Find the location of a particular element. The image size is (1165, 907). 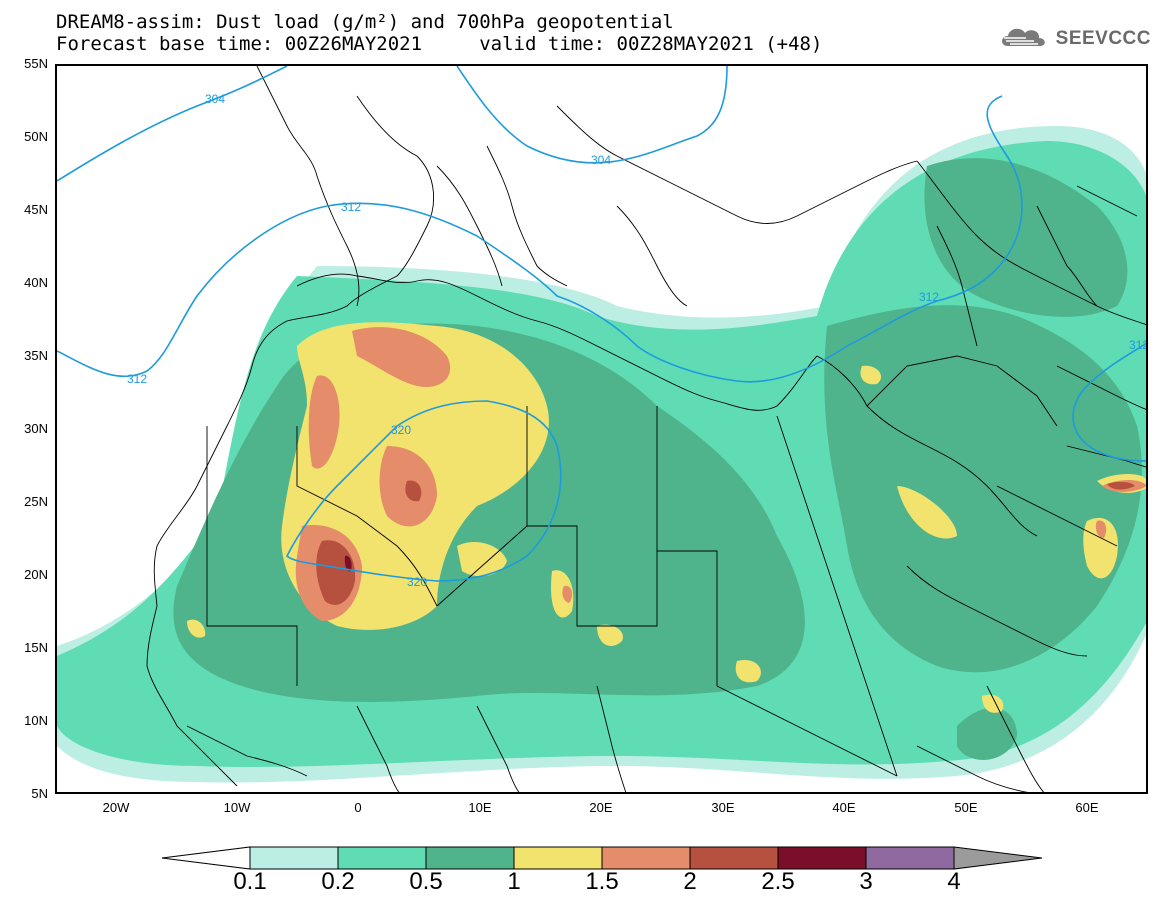

lat-tick-label: 10N is located at coordinates (36, 720).